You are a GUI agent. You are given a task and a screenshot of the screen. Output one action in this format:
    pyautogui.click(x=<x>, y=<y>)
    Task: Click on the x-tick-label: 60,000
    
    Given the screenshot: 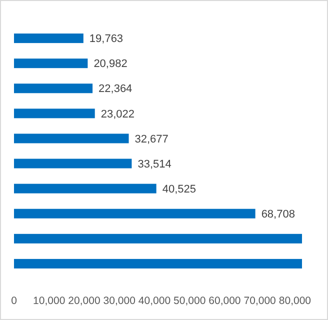 What is the action you would take?
    pyautogui.click(x=224, y=301)
    